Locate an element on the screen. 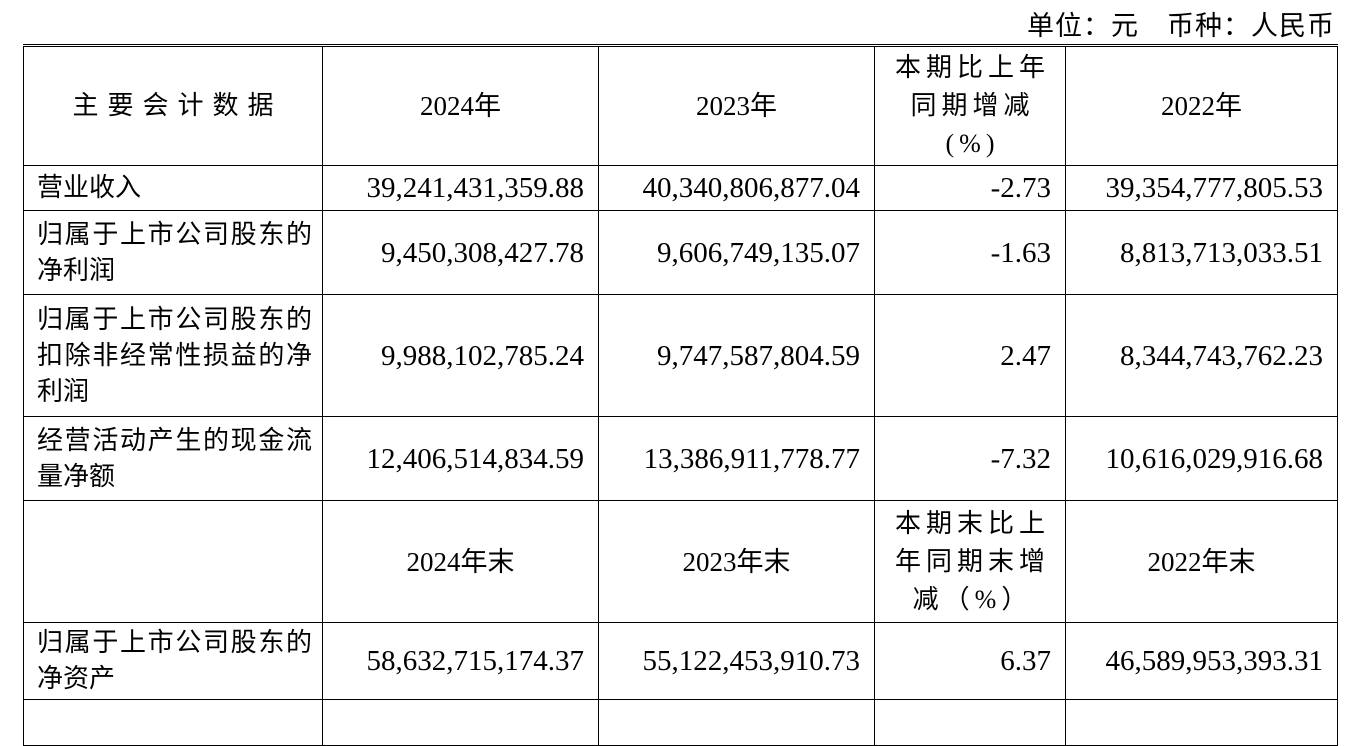 The height and width of the screenshot is (746, 1356). cell-2023: 13,386,911,778.77 is located at coordinates (736, 458).